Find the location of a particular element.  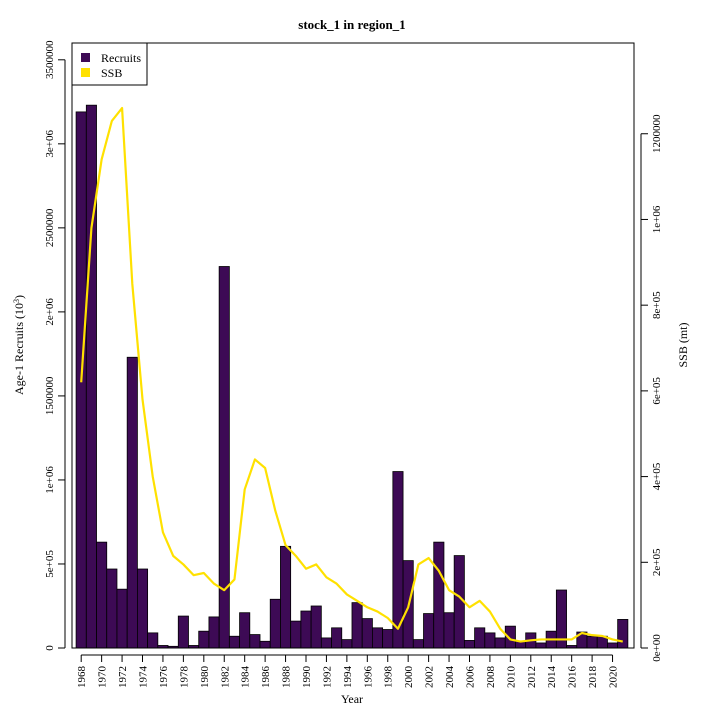

y-left-tick-label: 2500000 is located at coordinates (50, 227).